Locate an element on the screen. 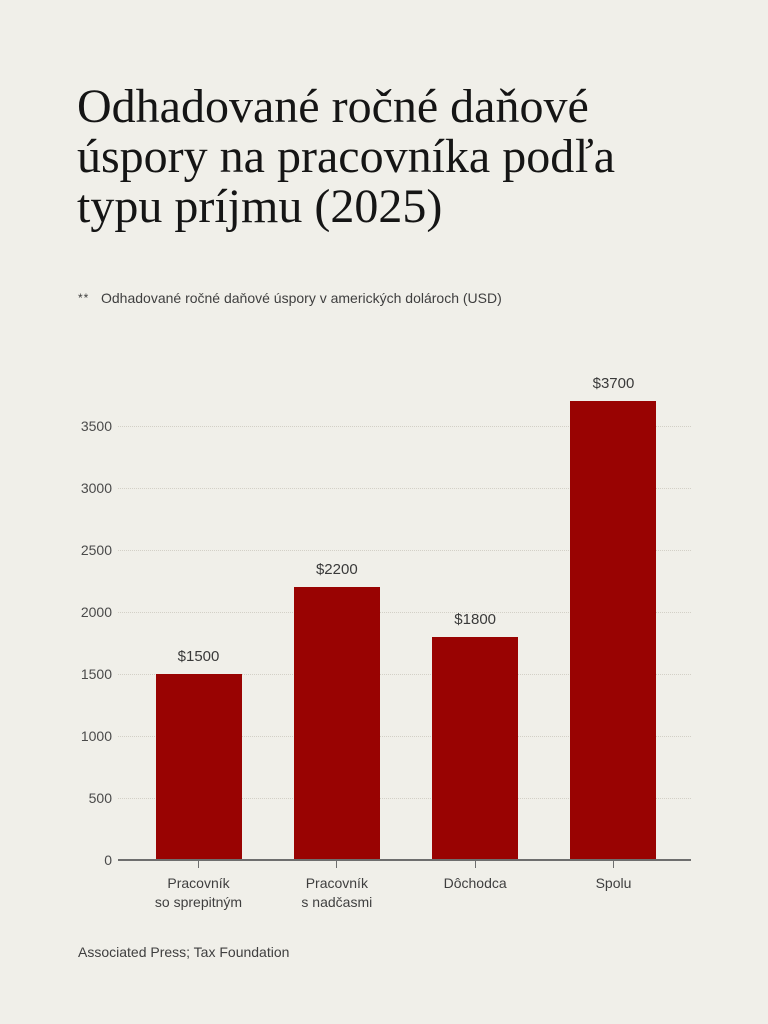 This screenshot has height=1024, width=768. category-label: Dôchodca is located at coordinates (475, 883).